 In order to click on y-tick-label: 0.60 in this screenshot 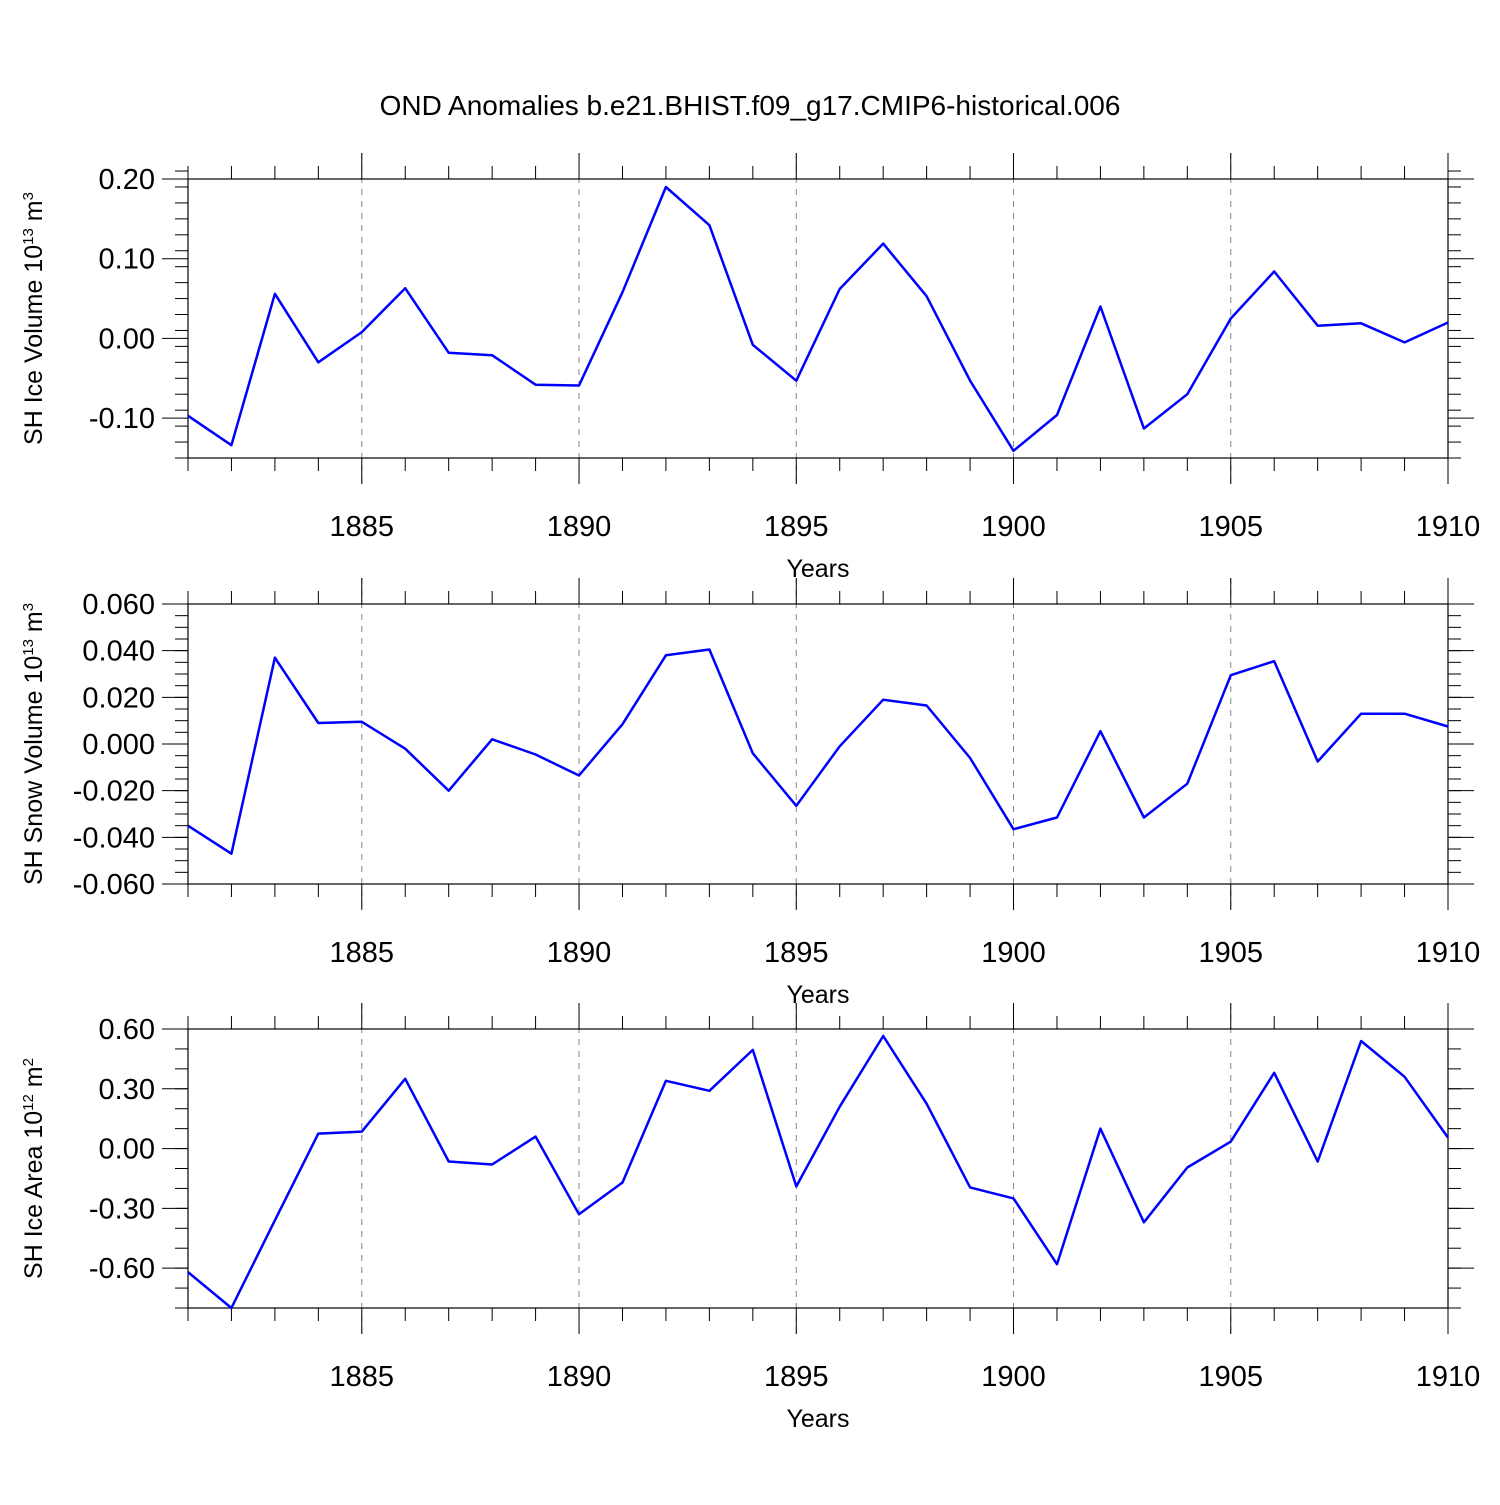, I will do `click(127, 1030)`.